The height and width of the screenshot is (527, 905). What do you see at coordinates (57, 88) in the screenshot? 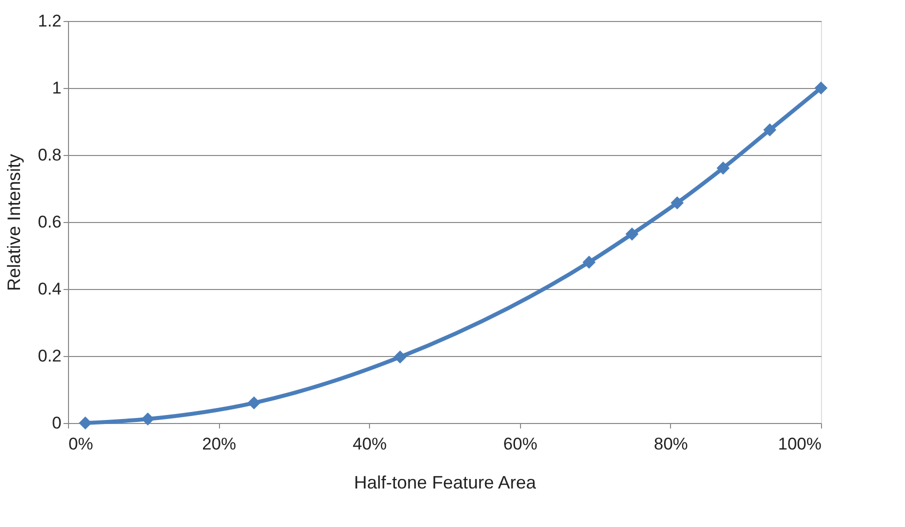
I see `y-tick-label: 1` at bounding box center [57, 88].